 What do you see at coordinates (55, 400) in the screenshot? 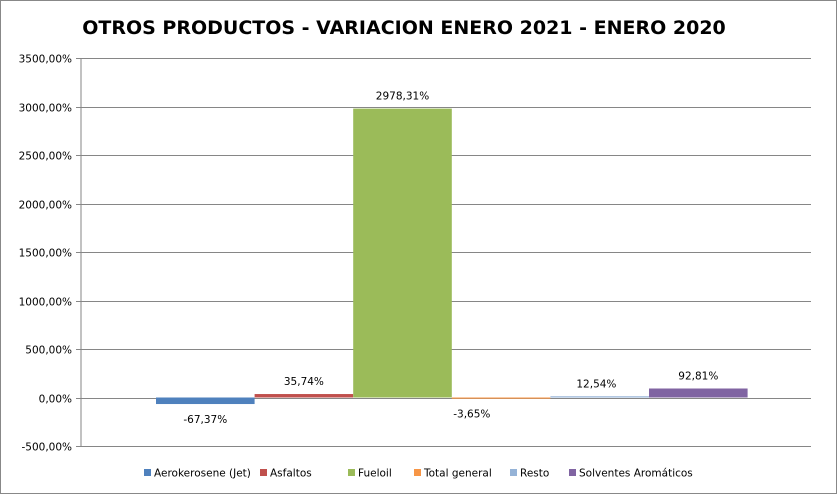
I see `y-tick-label: 0,00%` at bounding box center [55, 400].